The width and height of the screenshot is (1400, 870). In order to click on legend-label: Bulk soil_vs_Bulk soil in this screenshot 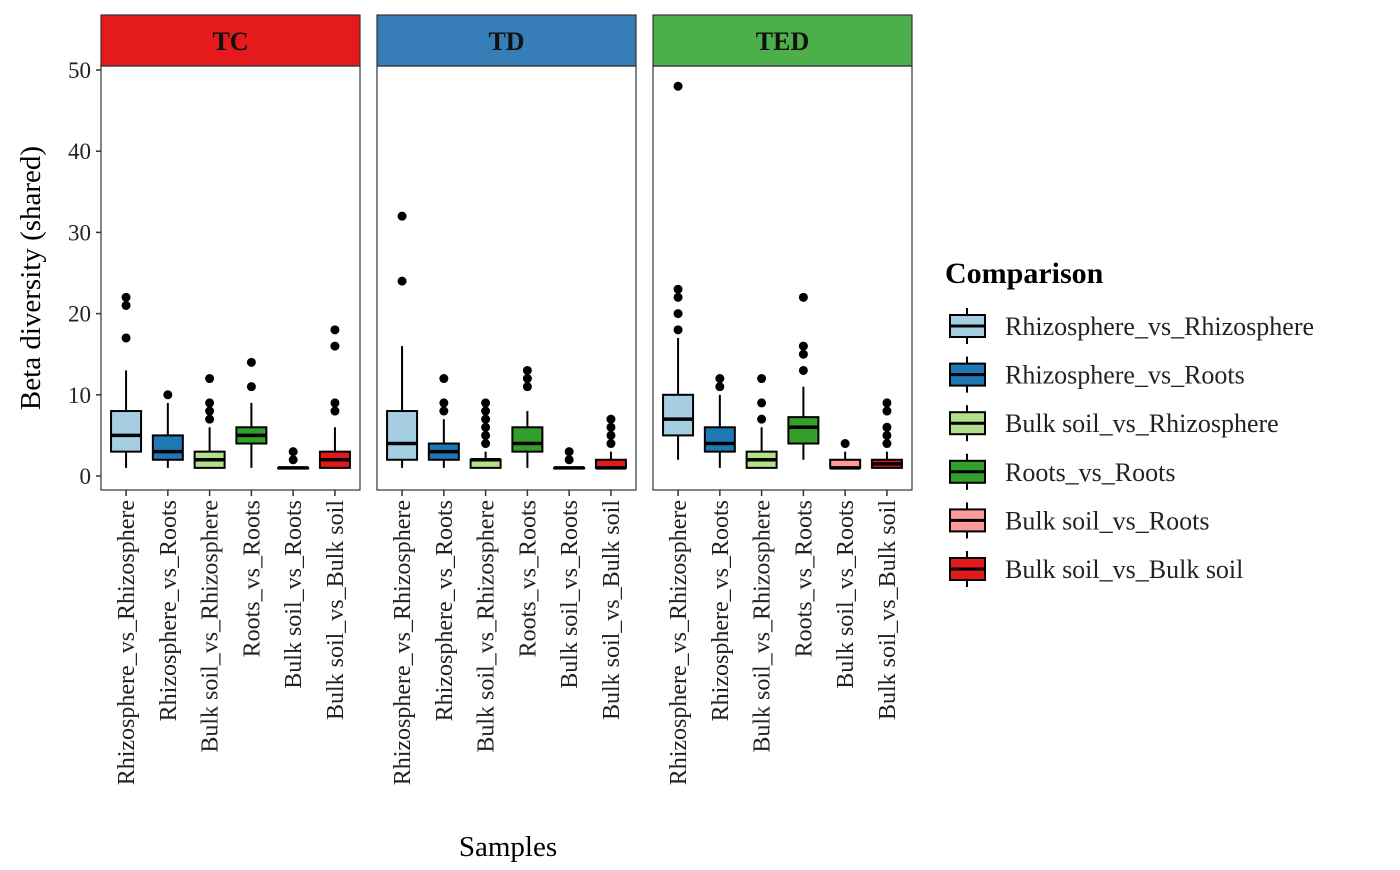, I will do `click(1124, 569)`.